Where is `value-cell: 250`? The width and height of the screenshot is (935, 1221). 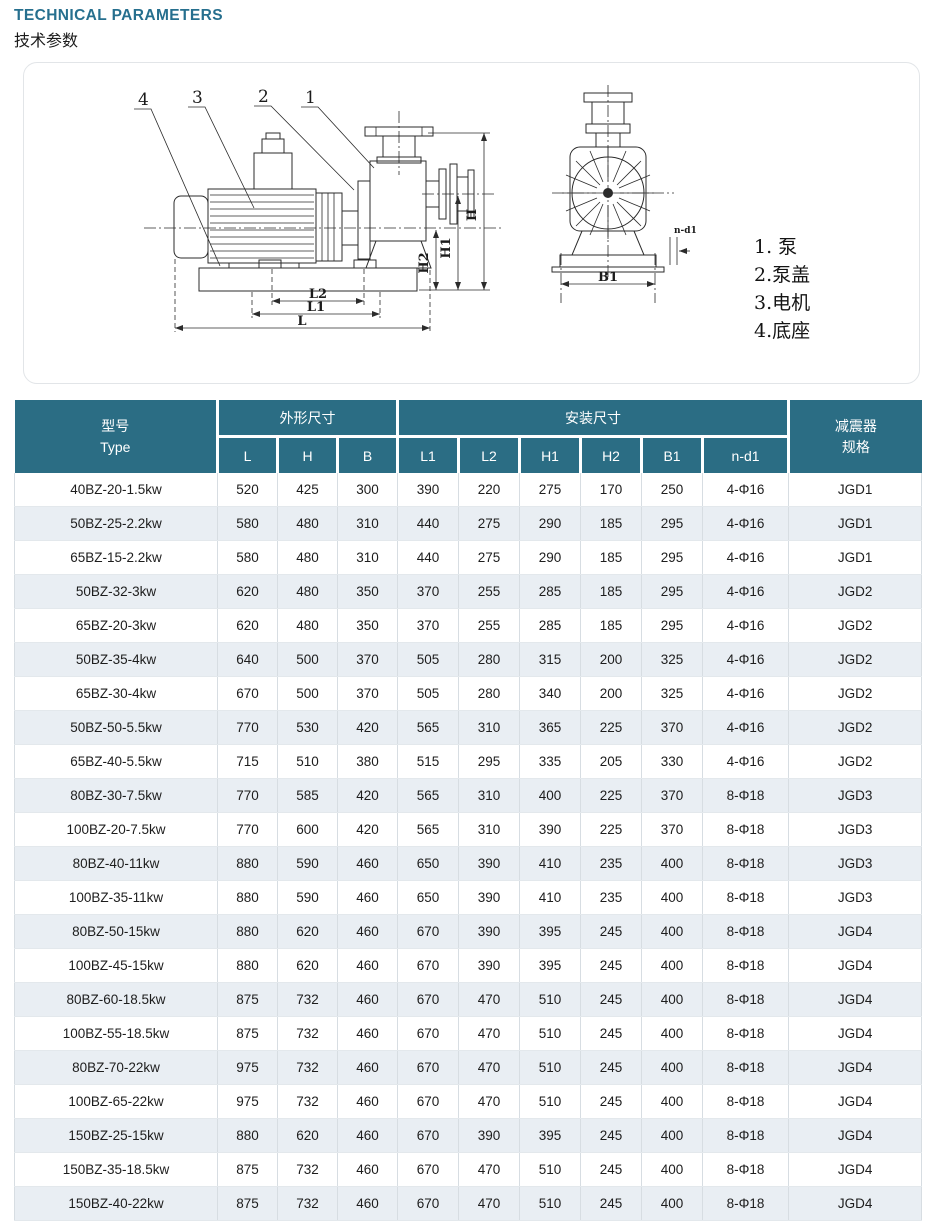
value-cell: 250 is located at coordinates (672, 490).